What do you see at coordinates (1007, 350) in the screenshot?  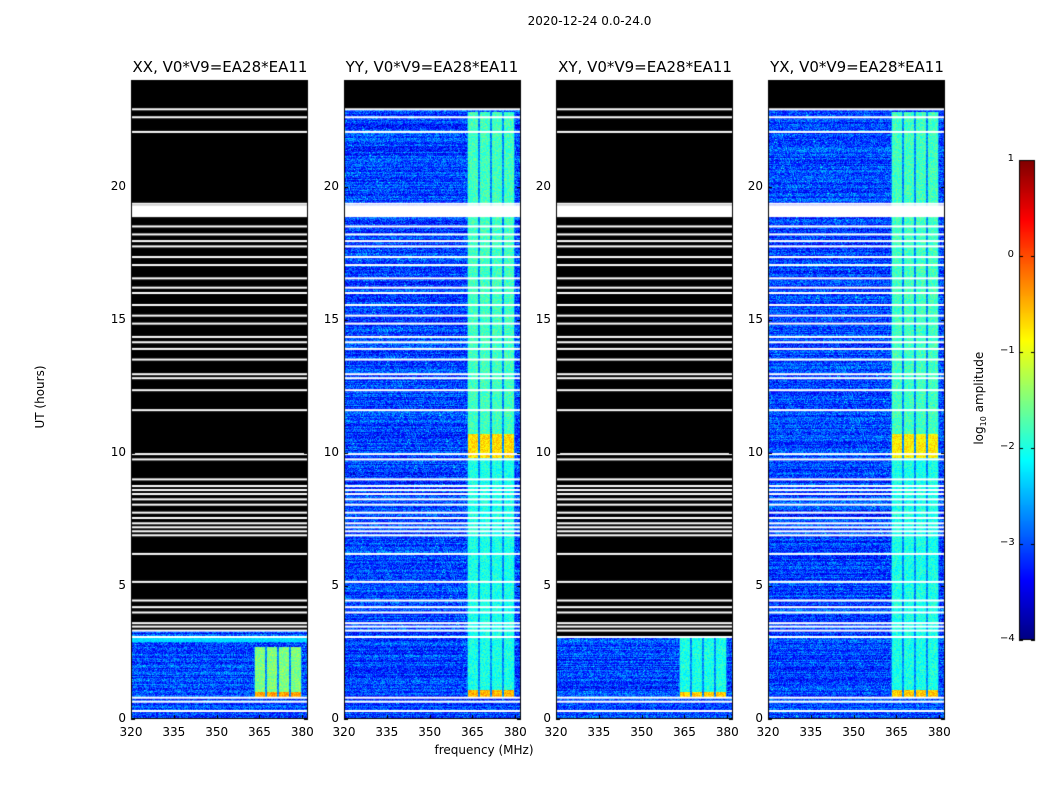 I see `colorbar-tick-label: −1` at bounding box center [1007, 350].